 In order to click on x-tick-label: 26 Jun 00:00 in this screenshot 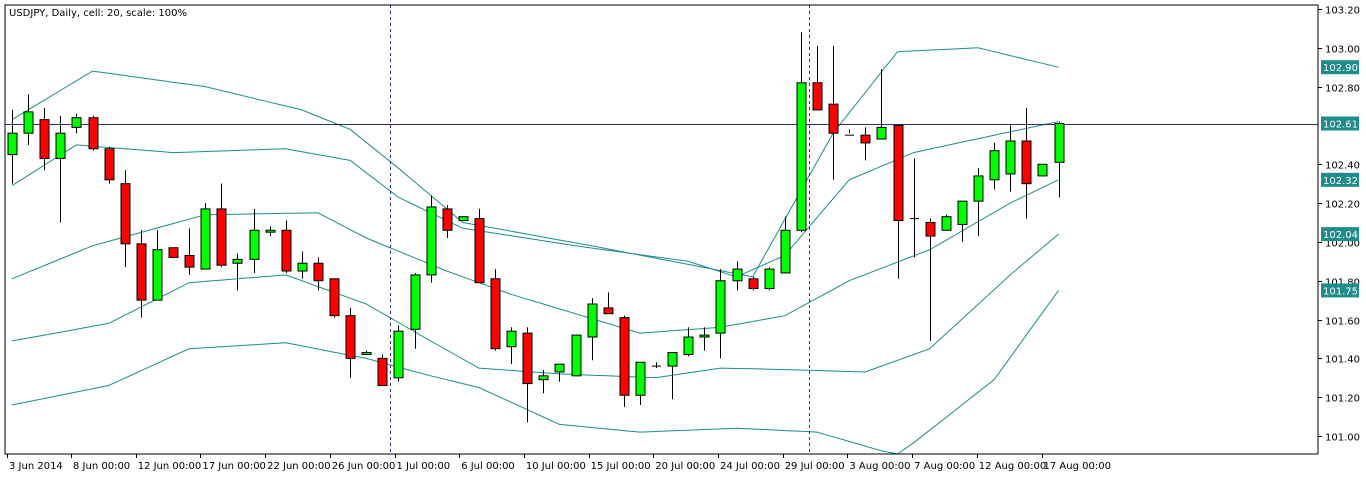, I will do `click(364, 466)`.